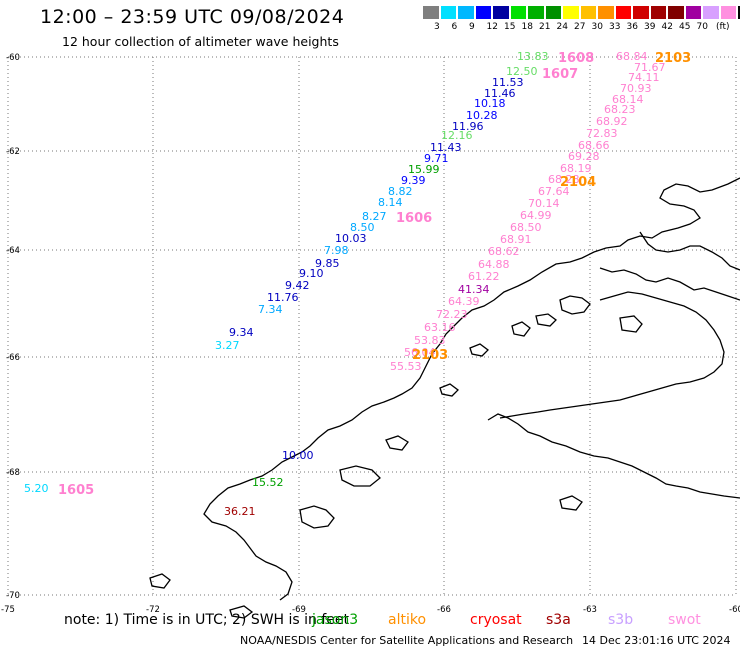  I want to click on legend-label: 70, so click(702, 27).